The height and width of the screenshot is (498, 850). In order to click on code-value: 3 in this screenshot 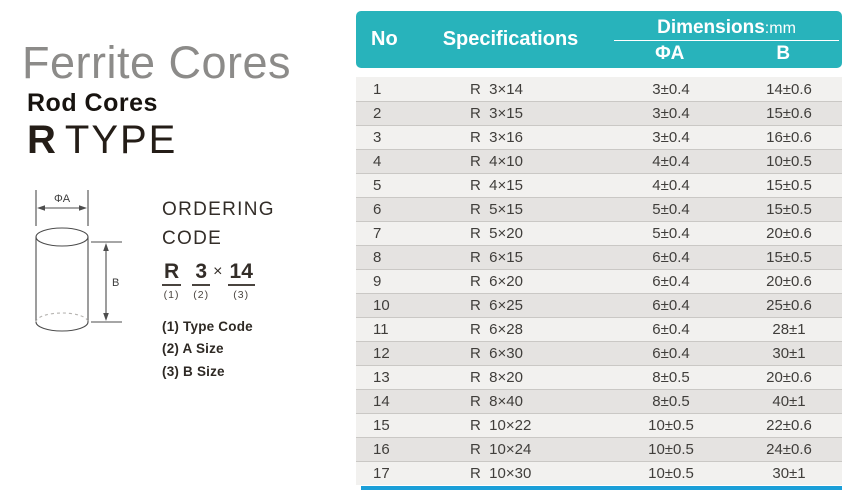, I will do `click(201, 273)`.